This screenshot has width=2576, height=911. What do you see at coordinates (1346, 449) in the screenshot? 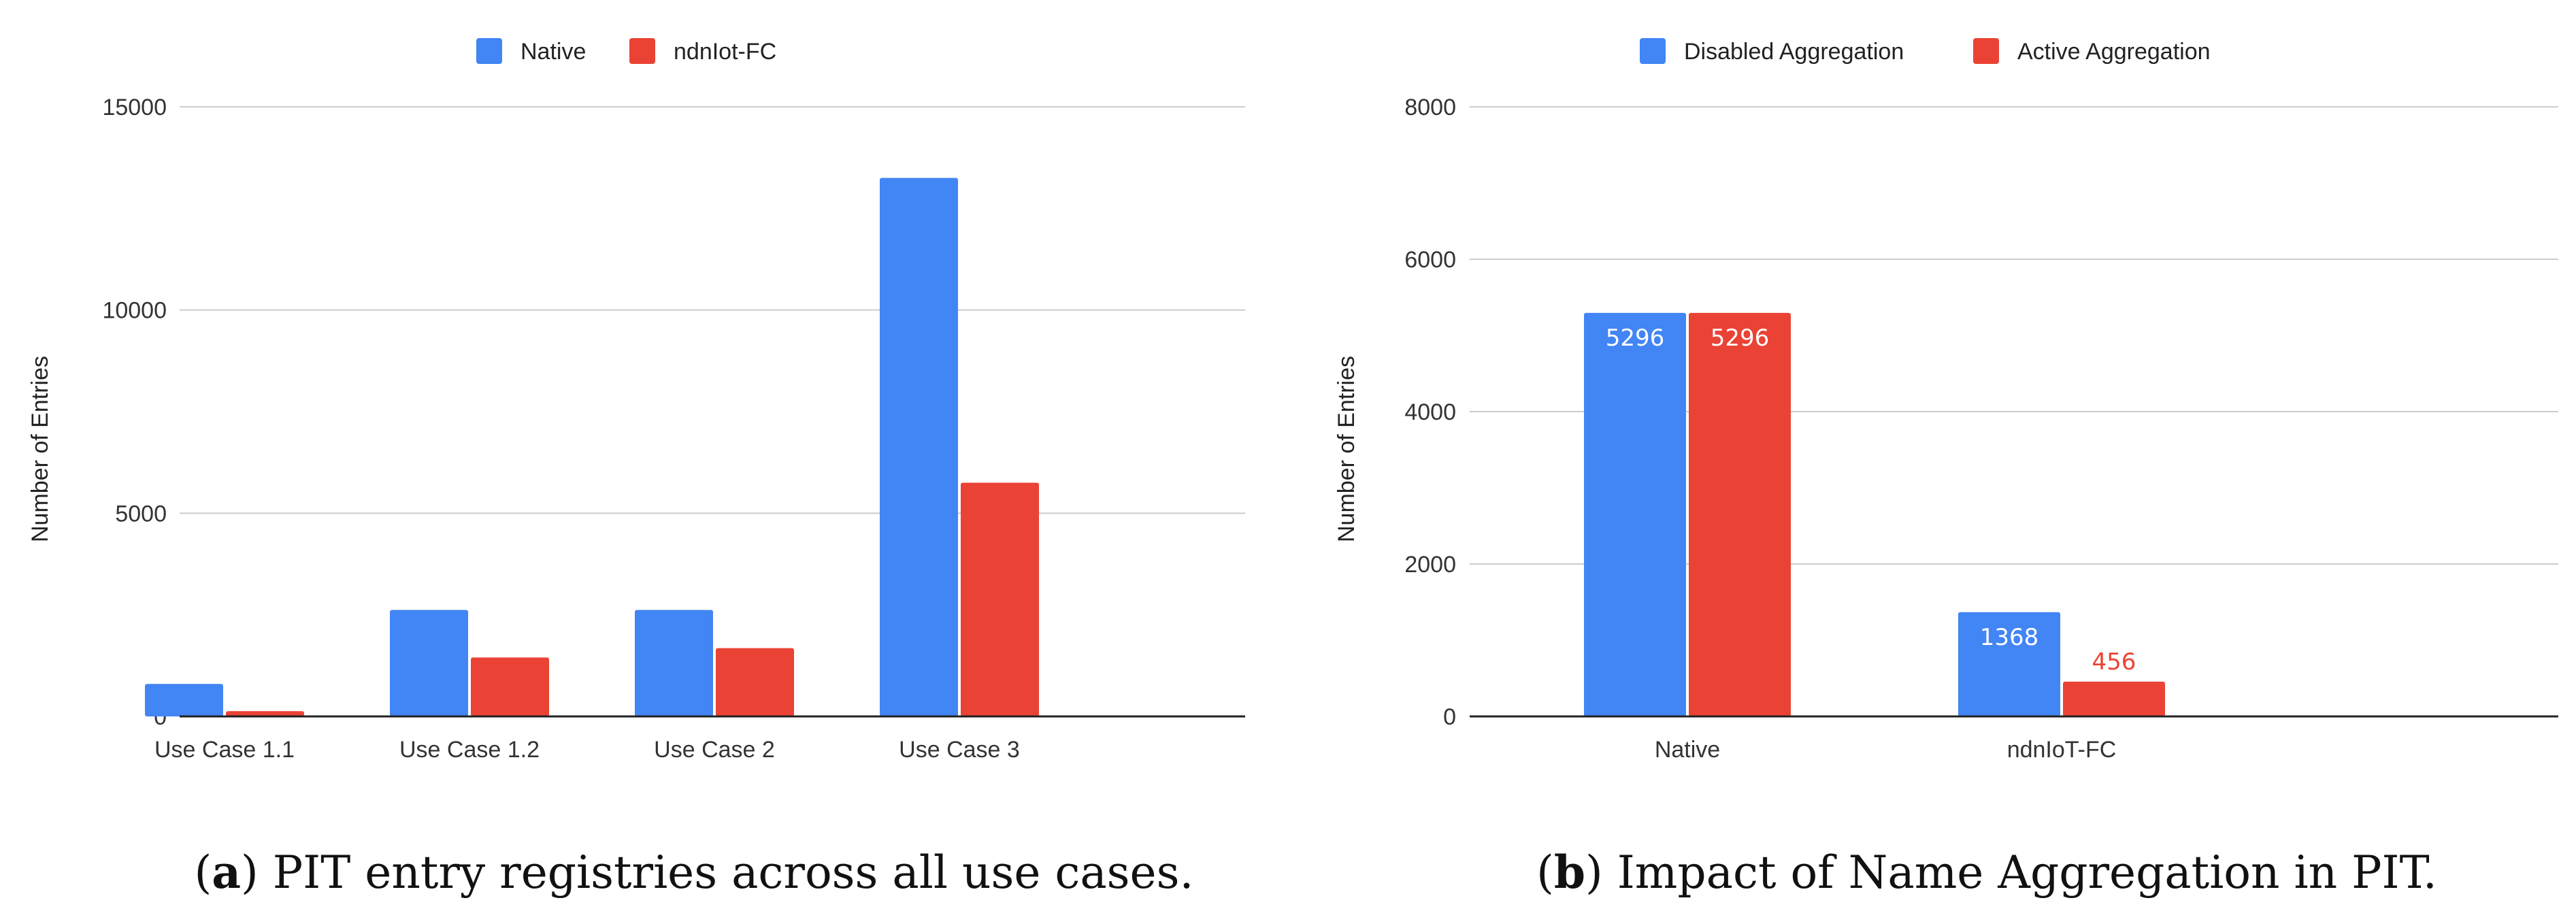
I see `chart-b-y-axis-label: Number of Entries` at bounding box center [1346, 449].